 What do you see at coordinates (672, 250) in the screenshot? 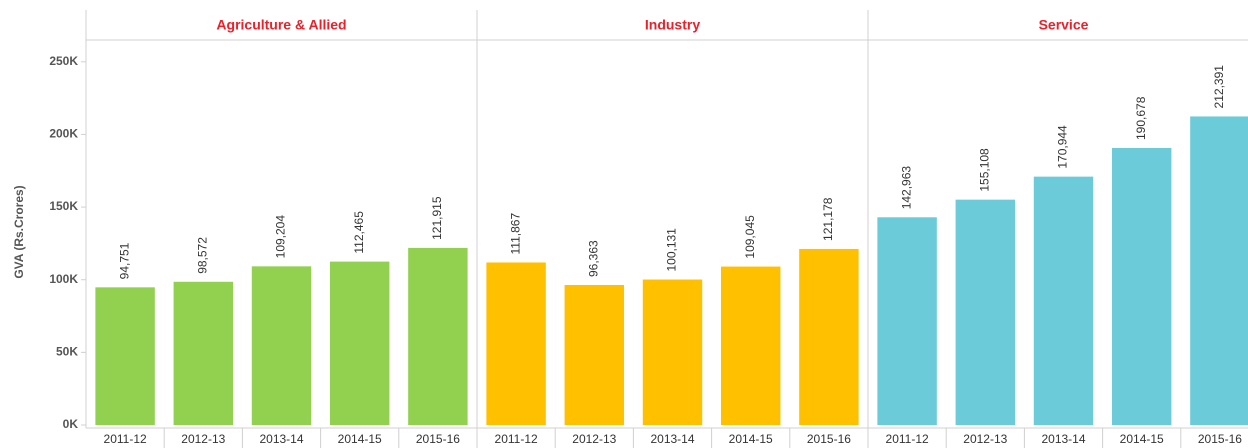
I see `value-label: 100,131` at bounding box center [672, 250].